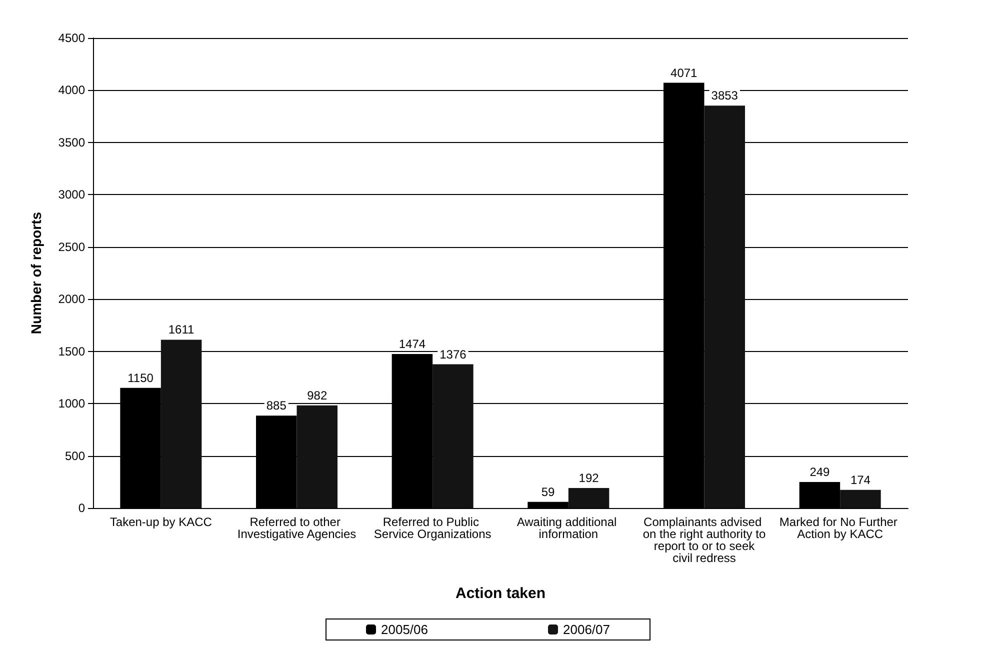  I want to click on data-label: 1150, so click(141, 377).